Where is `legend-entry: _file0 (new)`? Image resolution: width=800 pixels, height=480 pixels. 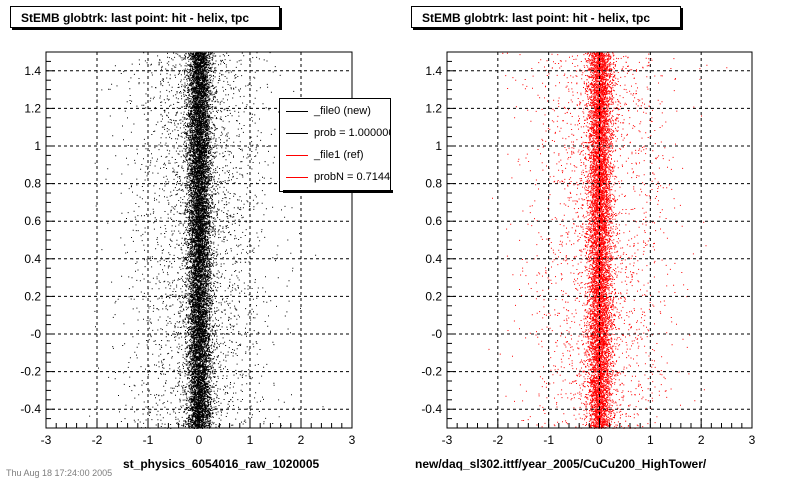
legend-entry: _file0 (new) is located at coordinates (335, 112).